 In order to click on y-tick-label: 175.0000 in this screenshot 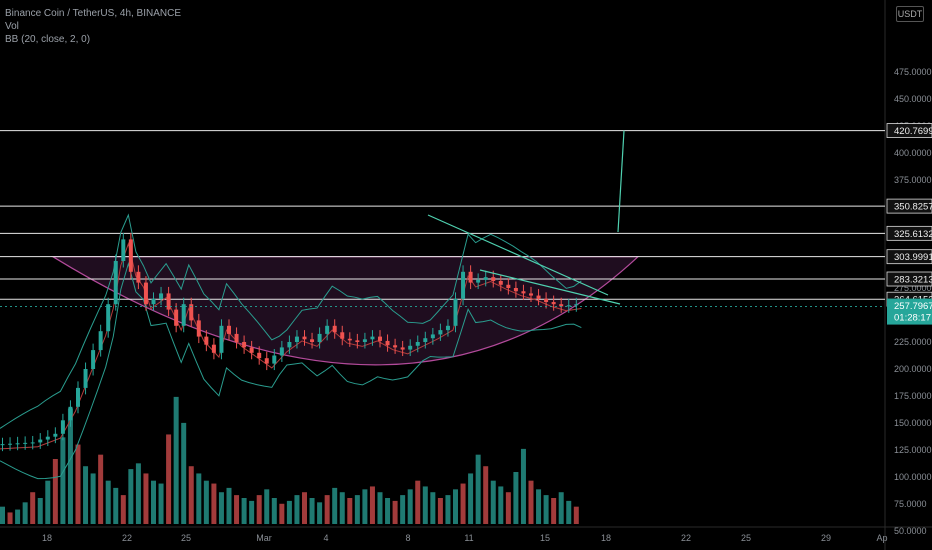, I will do `click(913, 396)`.